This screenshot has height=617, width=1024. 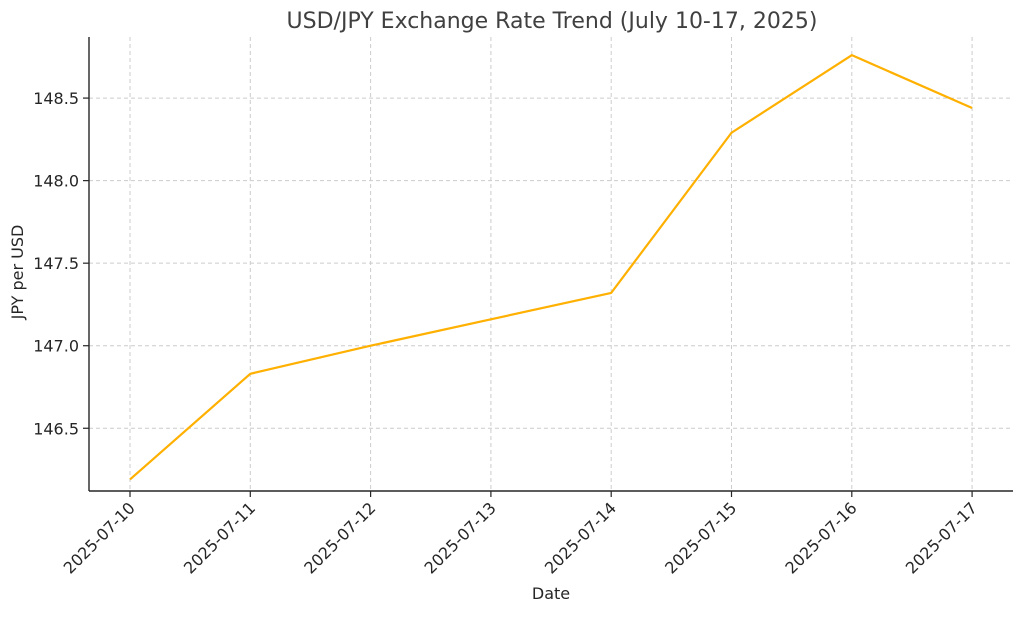 I want to click on y-tick-label: 147.5, so click(x=56, y=263).